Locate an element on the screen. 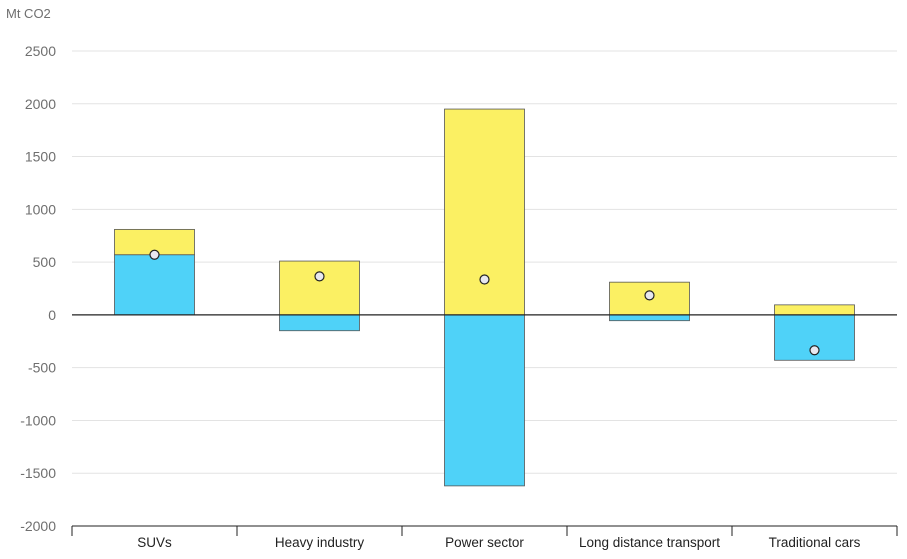 The width and height of the screenshot is (907, 559). x-category-label: Power sector is located at coordinates (484, 542).